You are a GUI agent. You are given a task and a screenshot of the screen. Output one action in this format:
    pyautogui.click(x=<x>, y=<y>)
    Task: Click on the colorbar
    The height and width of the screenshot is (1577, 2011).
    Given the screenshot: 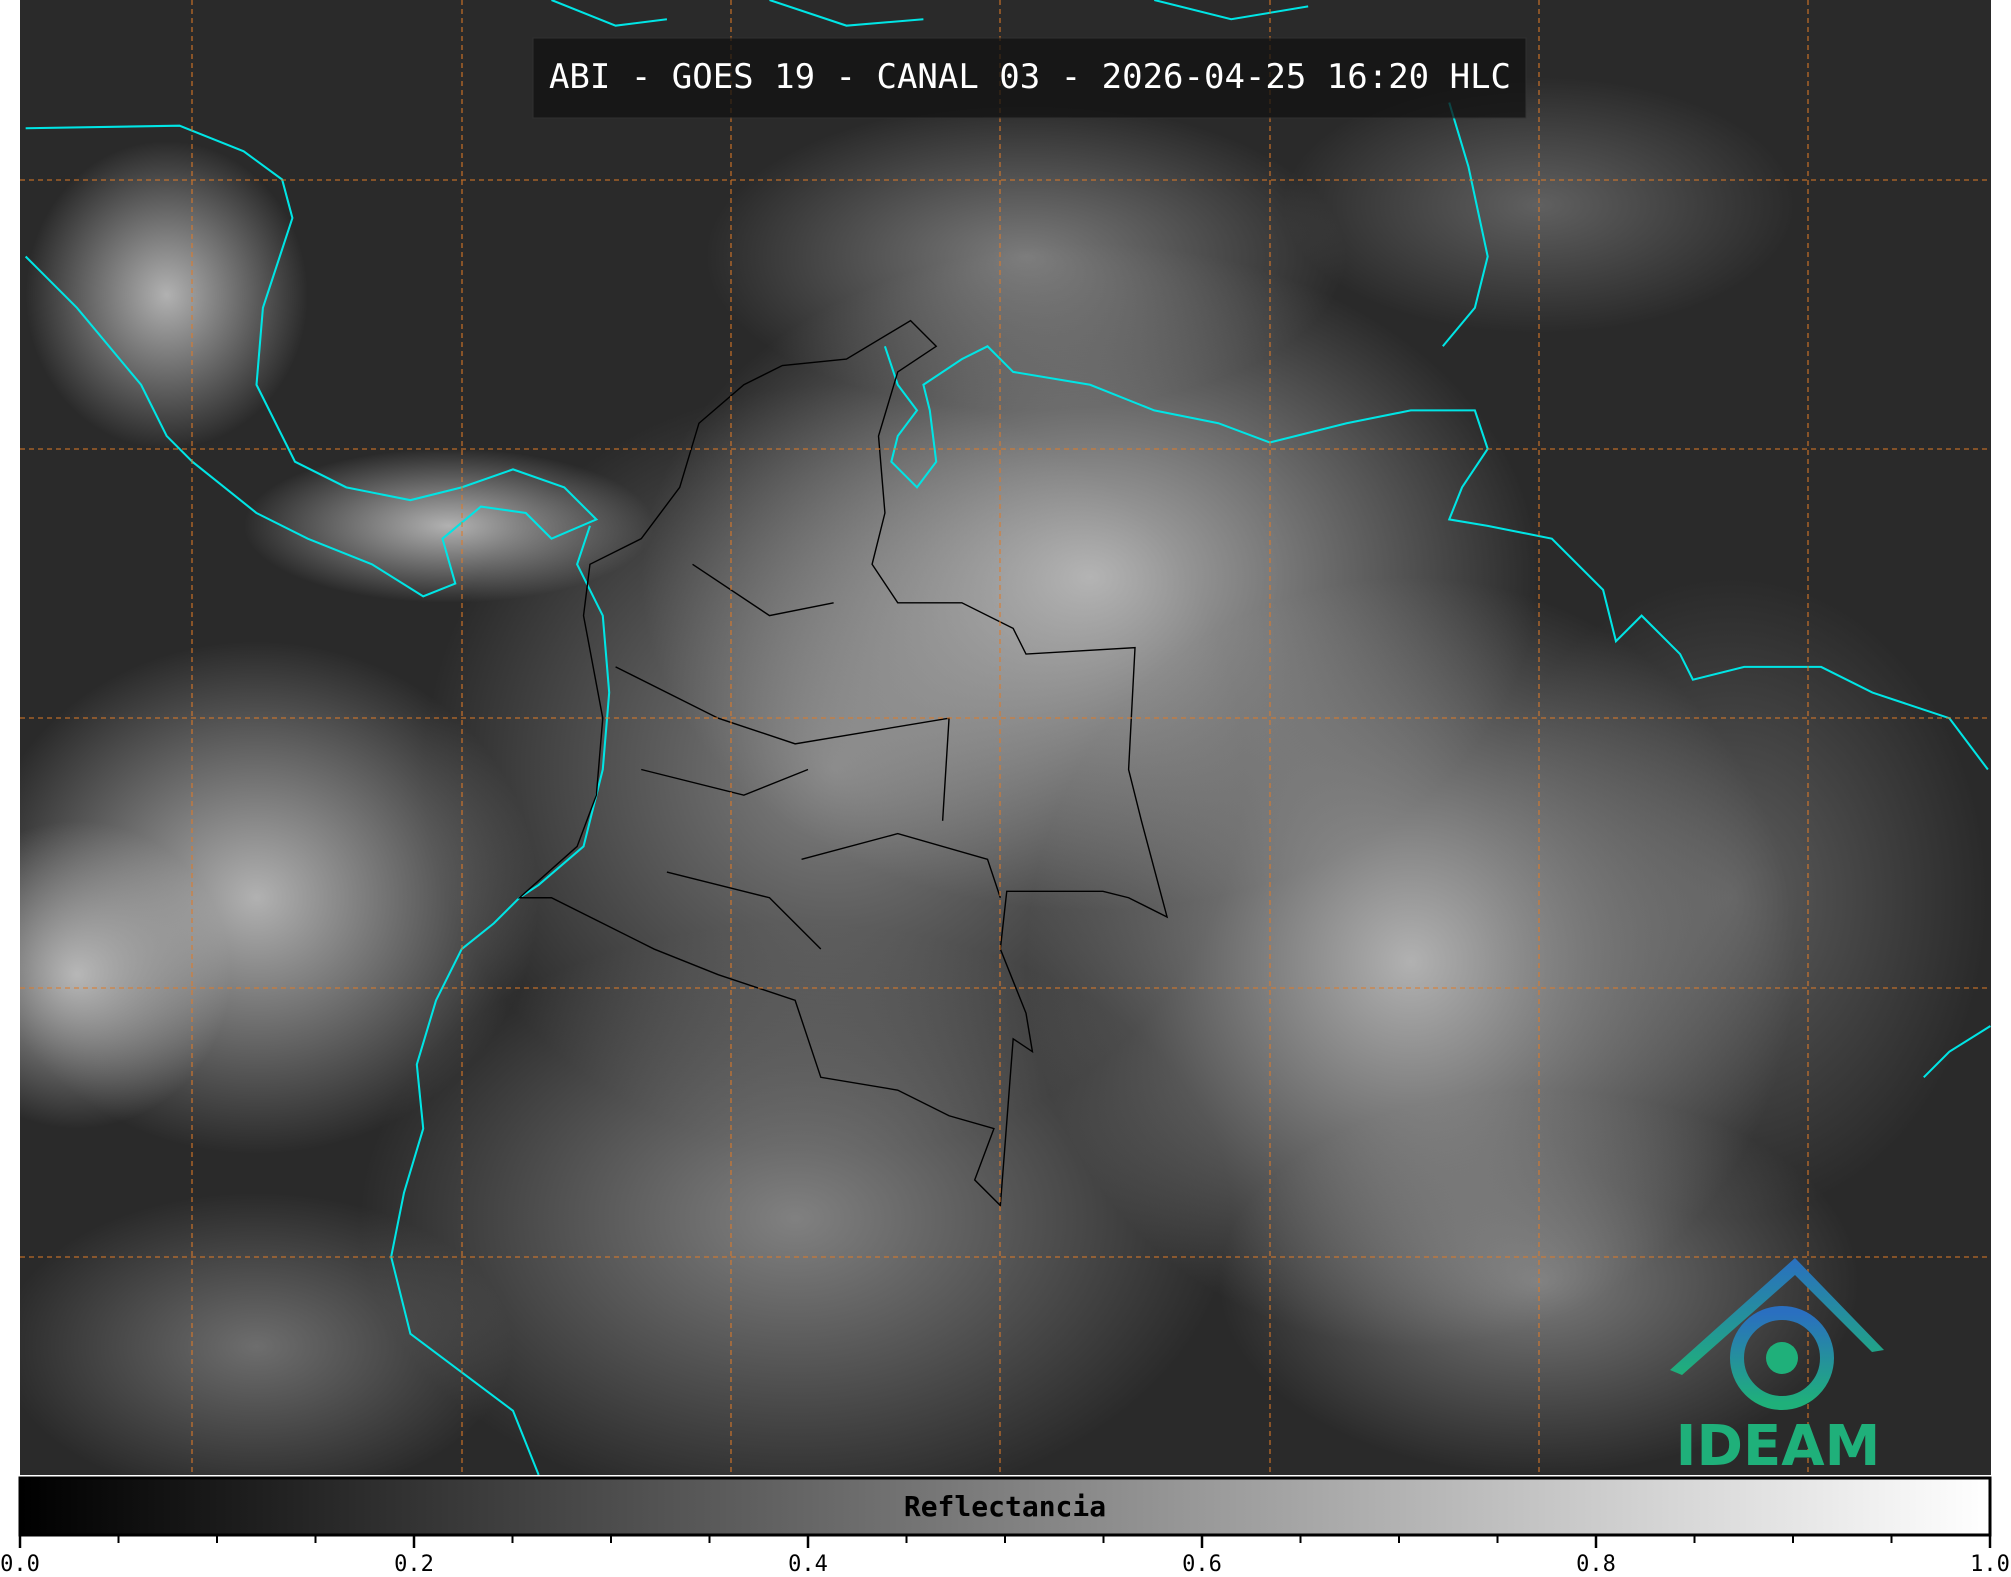 What is the action you would take?
    pyautogui.click(x=1005, y=1506)
    